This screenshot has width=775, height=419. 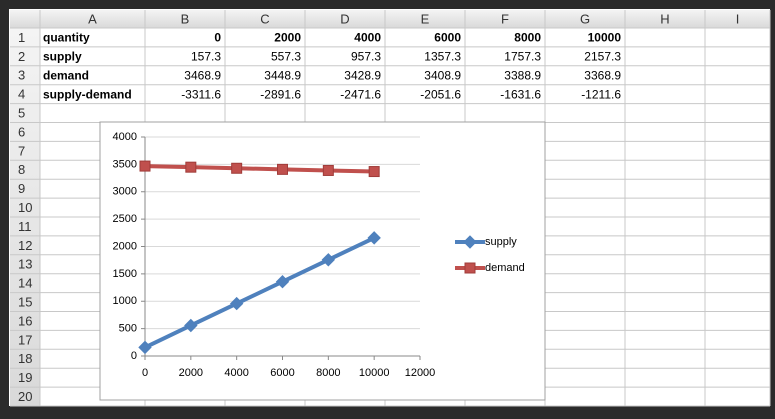 What do you see at coordinates (62, 57) in the screenshot?
I see `cell: supply` at bounding box center [62, 57].